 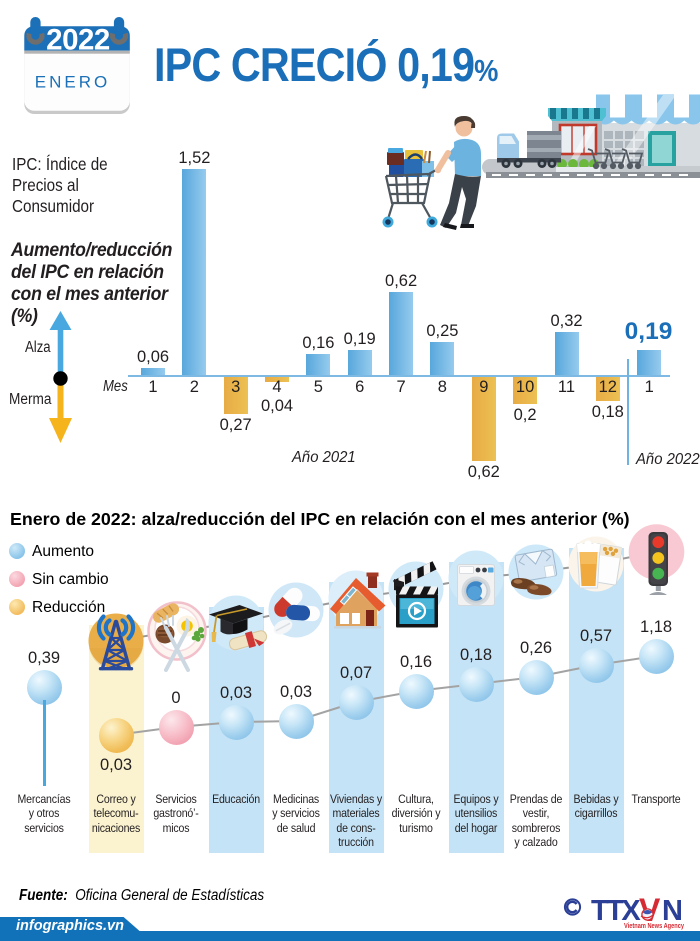 What do you see at coordinates (72, 82) in the screenshot?
I see `svg-text: ENERO` at bounding box center [72, 82].